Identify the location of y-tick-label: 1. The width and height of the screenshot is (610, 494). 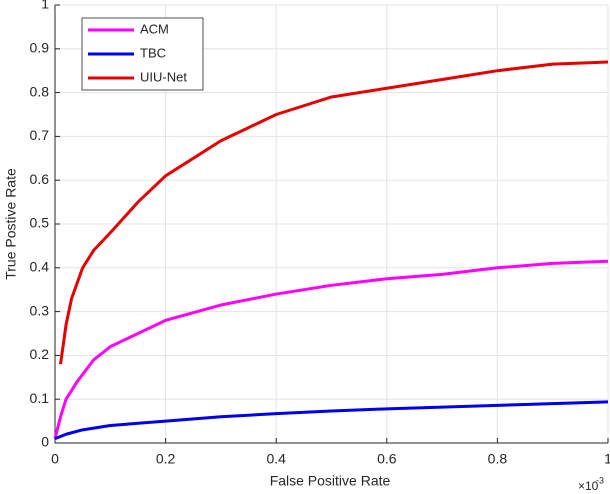
(45, 6).